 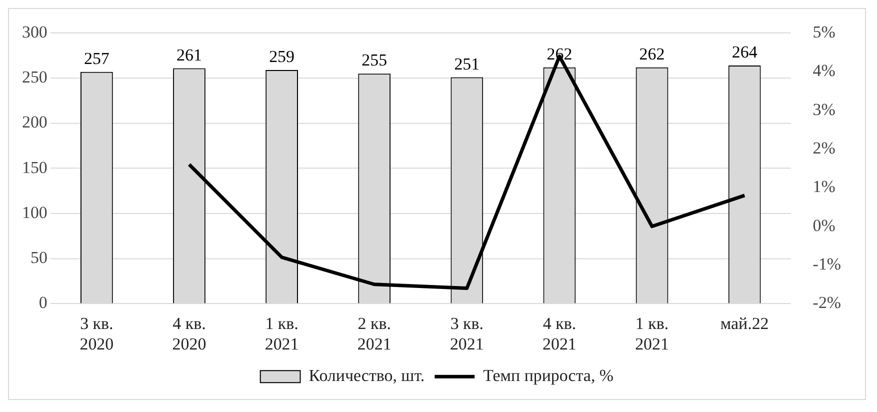 What do you see at coordinates (559, 334) in the screenshot?
I see `x-tick-label: 4 кв. 2021` at bounding box center [559, 334].